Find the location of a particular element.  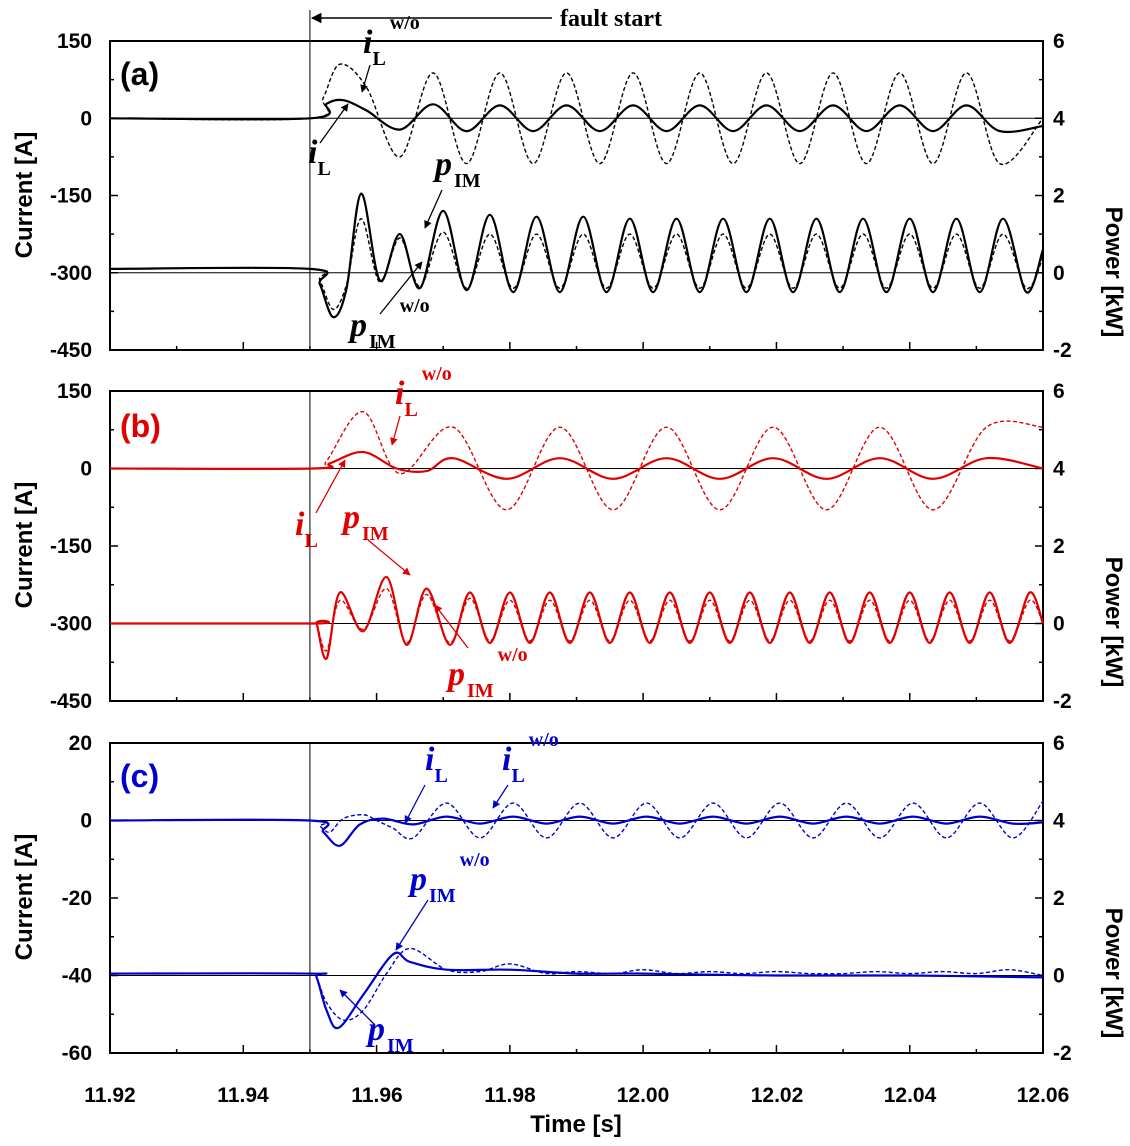

y-tick-label-left: -60 is located at coordinates (77, 1053).